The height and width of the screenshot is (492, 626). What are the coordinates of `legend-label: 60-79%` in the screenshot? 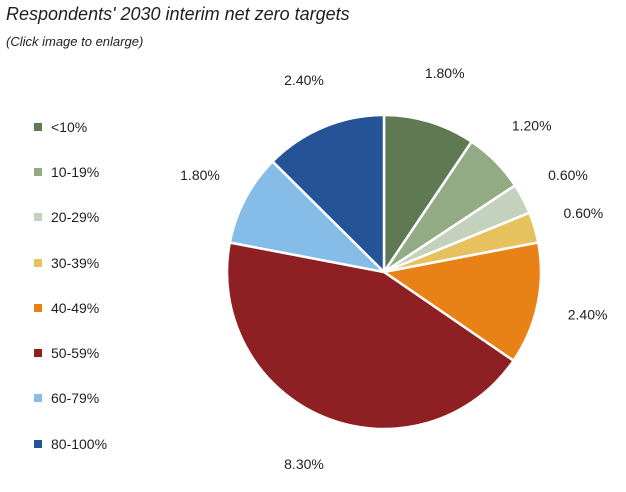 It's located at (75, 398).